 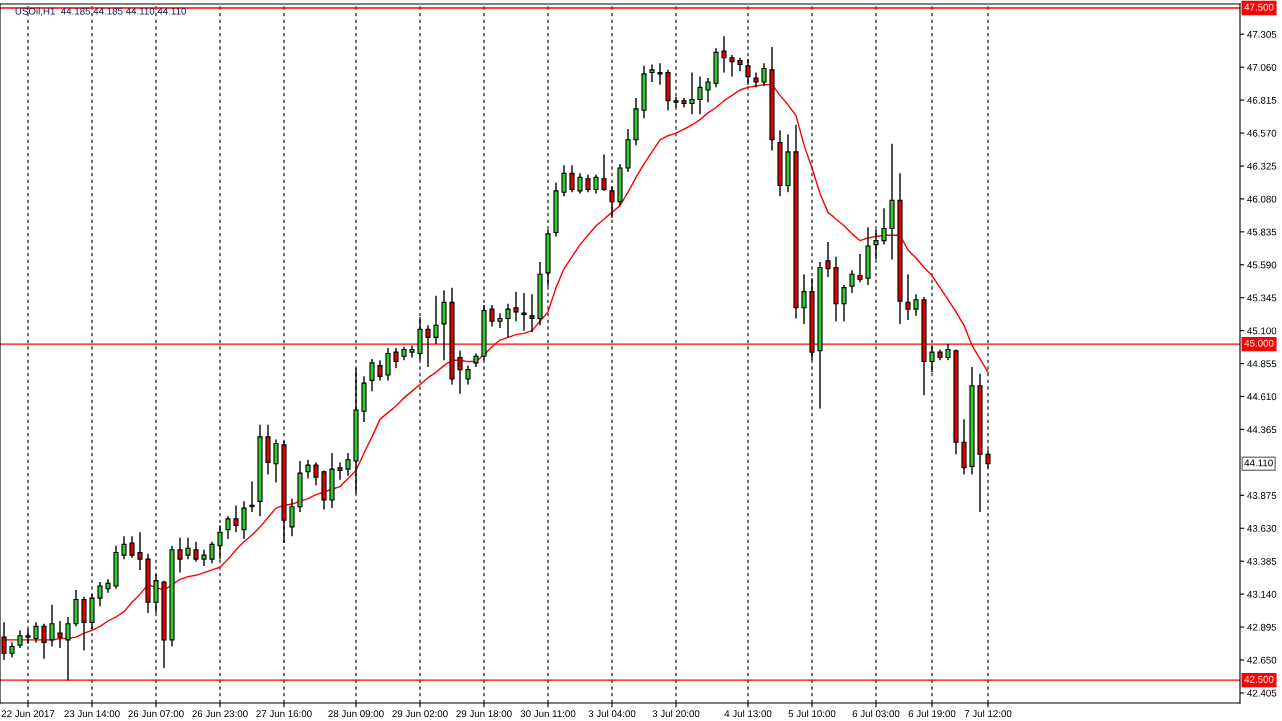 I want to click on x-tick-label: 4 Jul 13:00, so click(x=748, y=713).